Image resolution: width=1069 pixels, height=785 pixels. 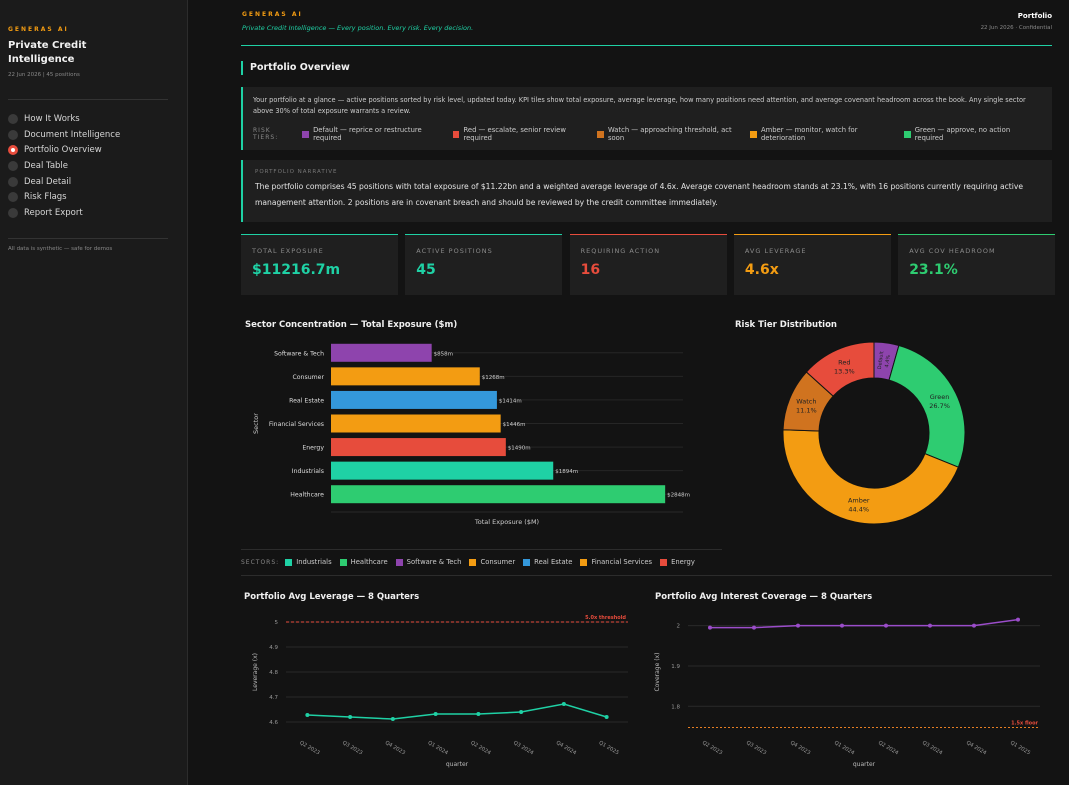 What do you see at coordinates (775, 251) in the screenshot?
I see `kpi-label: AVG LEVERAGE` at bounding box center [775, 251].